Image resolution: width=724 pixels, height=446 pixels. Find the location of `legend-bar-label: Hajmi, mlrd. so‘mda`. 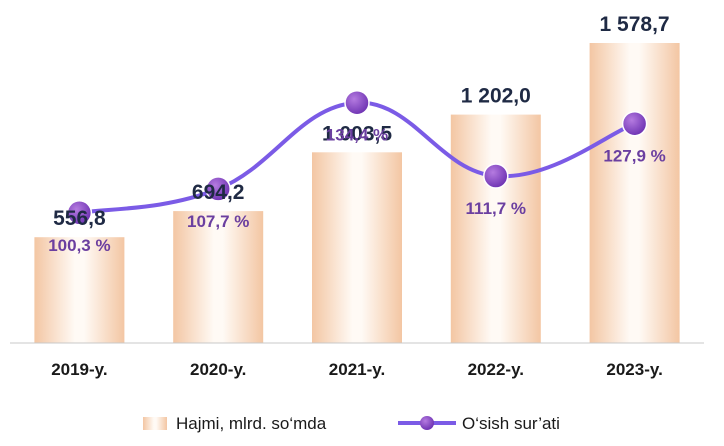

legend-bar-label: Hajmi, mlrd. so‘mda is located at coordinates (251, 423).